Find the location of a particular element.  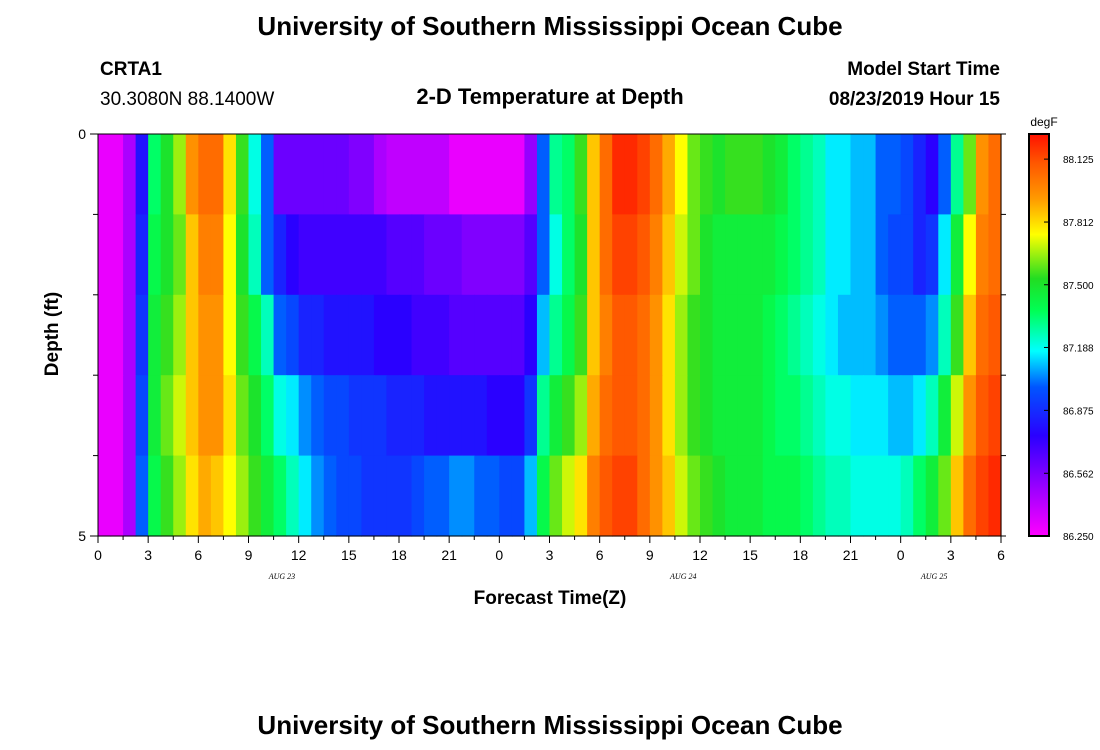

colorbar-tick-label: 87.188 is located at coordinates (1078, 348).